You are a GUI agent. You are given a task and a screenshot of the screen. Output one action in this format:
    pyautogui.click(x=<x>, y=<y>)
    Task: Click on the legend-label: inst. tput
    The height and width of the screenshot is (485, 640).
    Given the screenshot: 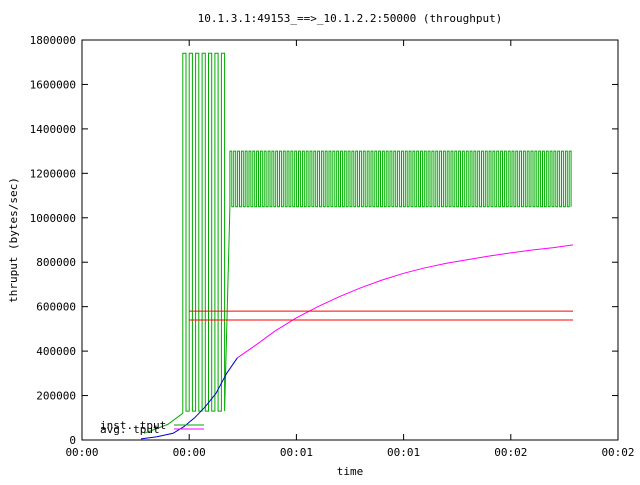 What is the action you would take?
    pyautogui.click(x=133, y=425)
    